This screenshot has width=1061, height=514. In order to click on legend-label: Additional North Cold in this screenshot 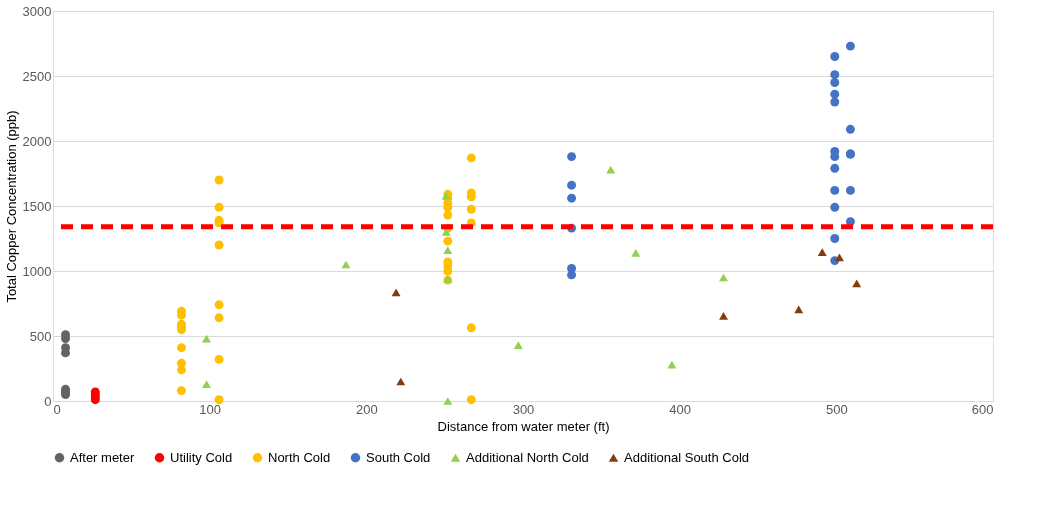, I will do `click(527, 457)`.